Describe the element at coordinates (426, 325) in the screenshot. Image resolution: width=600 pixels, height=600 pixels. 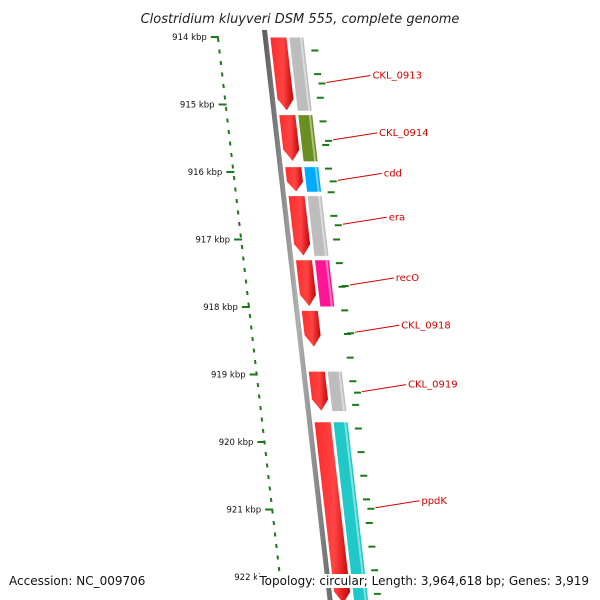
I see `gene-label: CKL_0918` at that location.